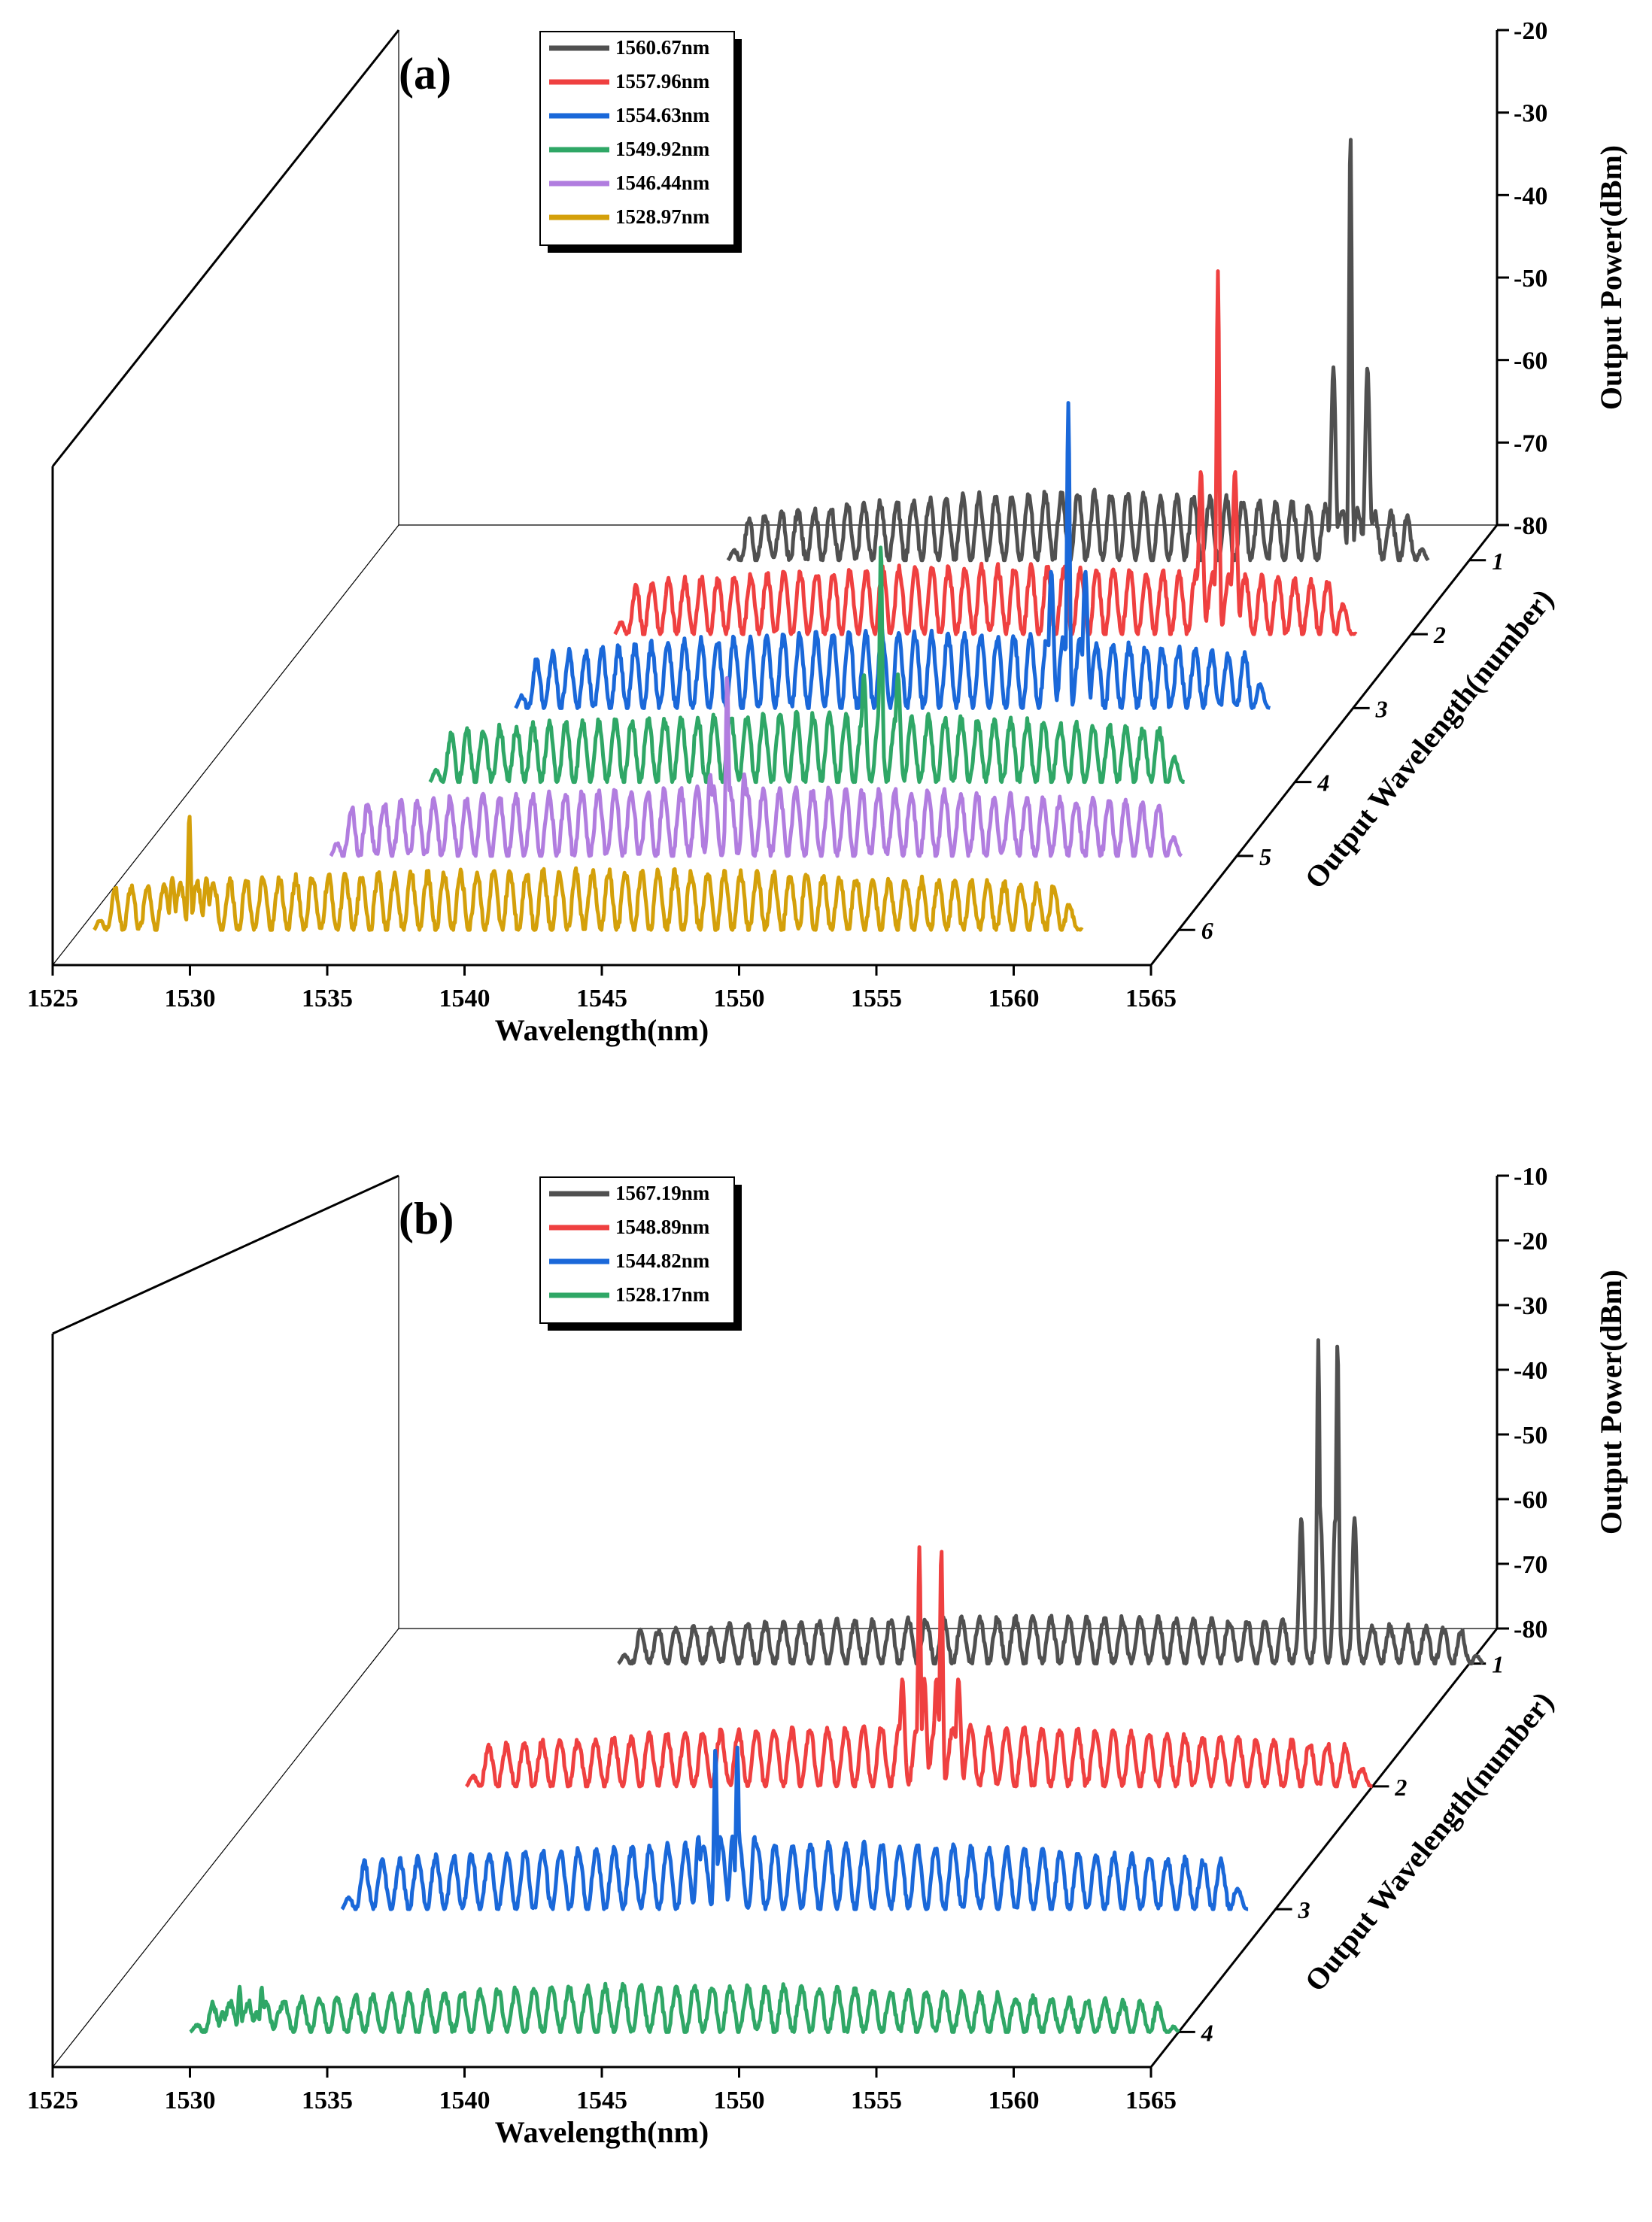 This screenshot has height=2222, width=1652. I want to click on panel-label: (b), so click(427, 1218).